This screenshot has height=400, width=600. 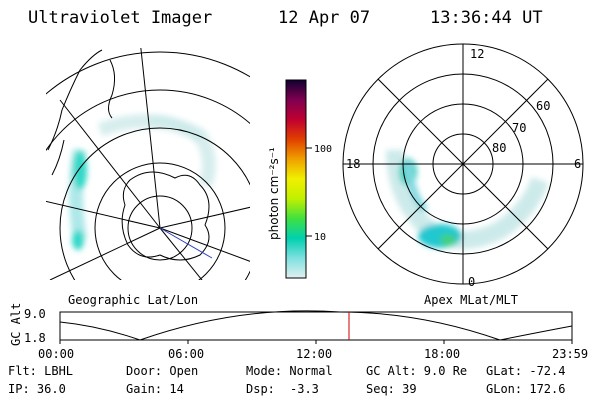 I want to click on gc-alt-info: GC Alt: 9.0 Re, so click(x=417, y=371).